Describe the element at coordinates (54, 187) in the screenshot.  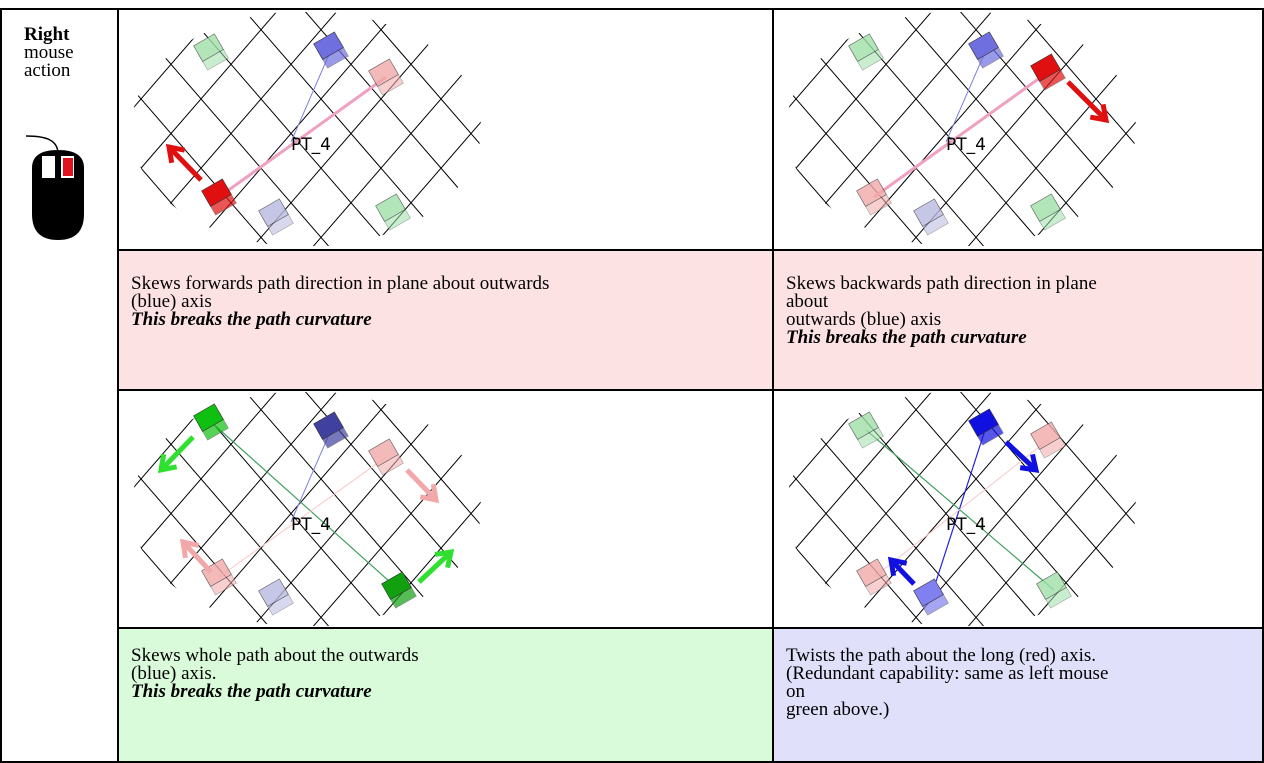
I see `mouse-icon` at that location.